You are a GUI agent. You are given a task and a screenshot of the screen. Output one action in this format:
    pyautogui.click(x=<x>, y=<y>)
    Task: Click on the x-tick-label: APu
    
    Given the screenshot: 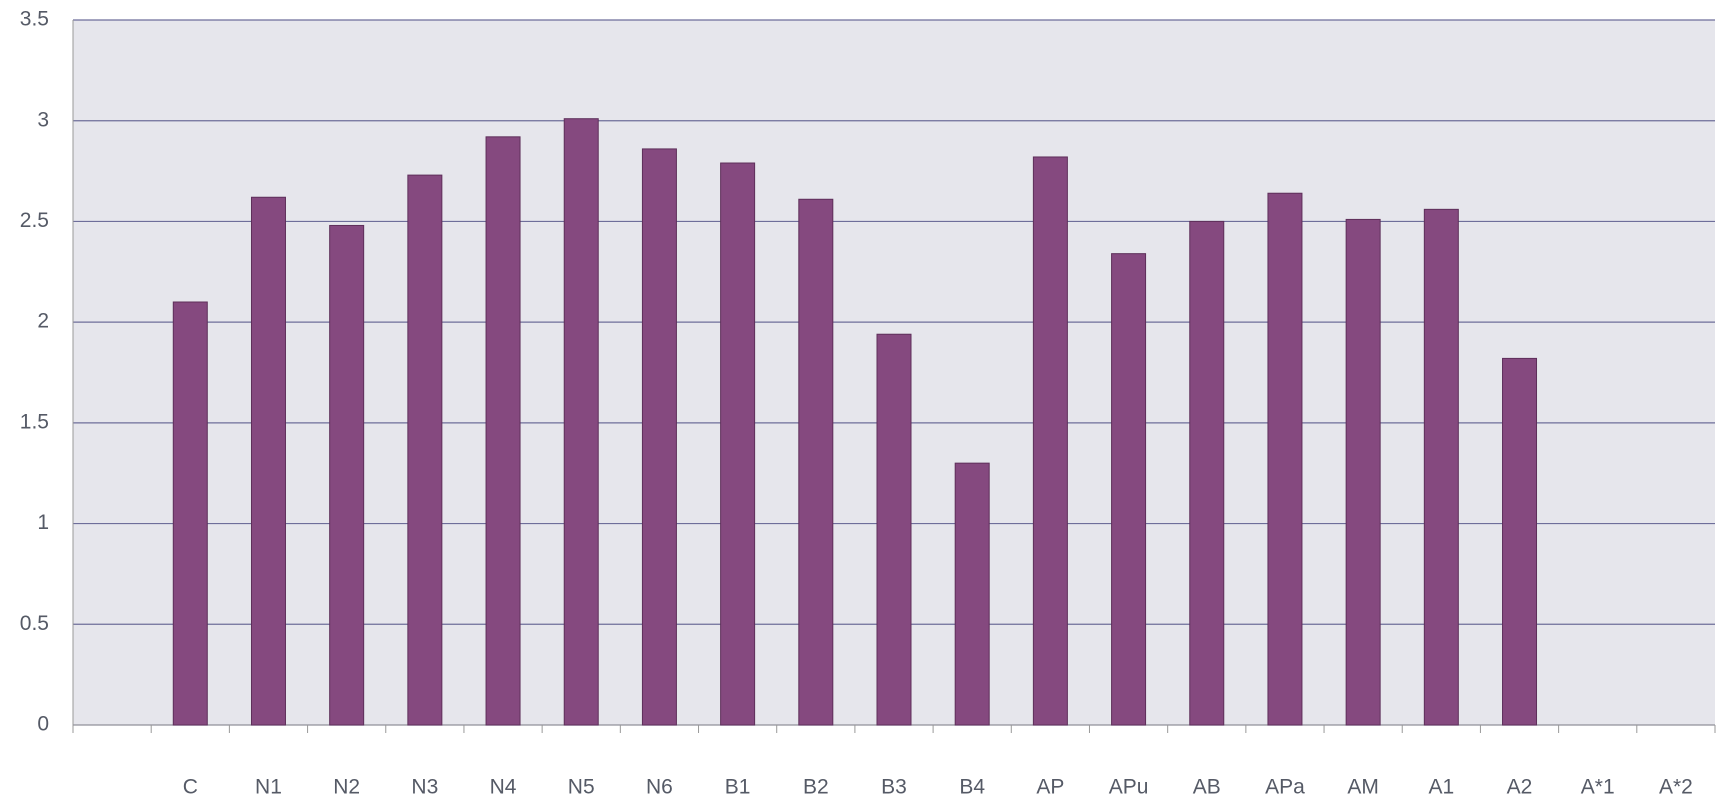 What is the action you would take?
    pyautogui.click(x=1129, y=787)
    